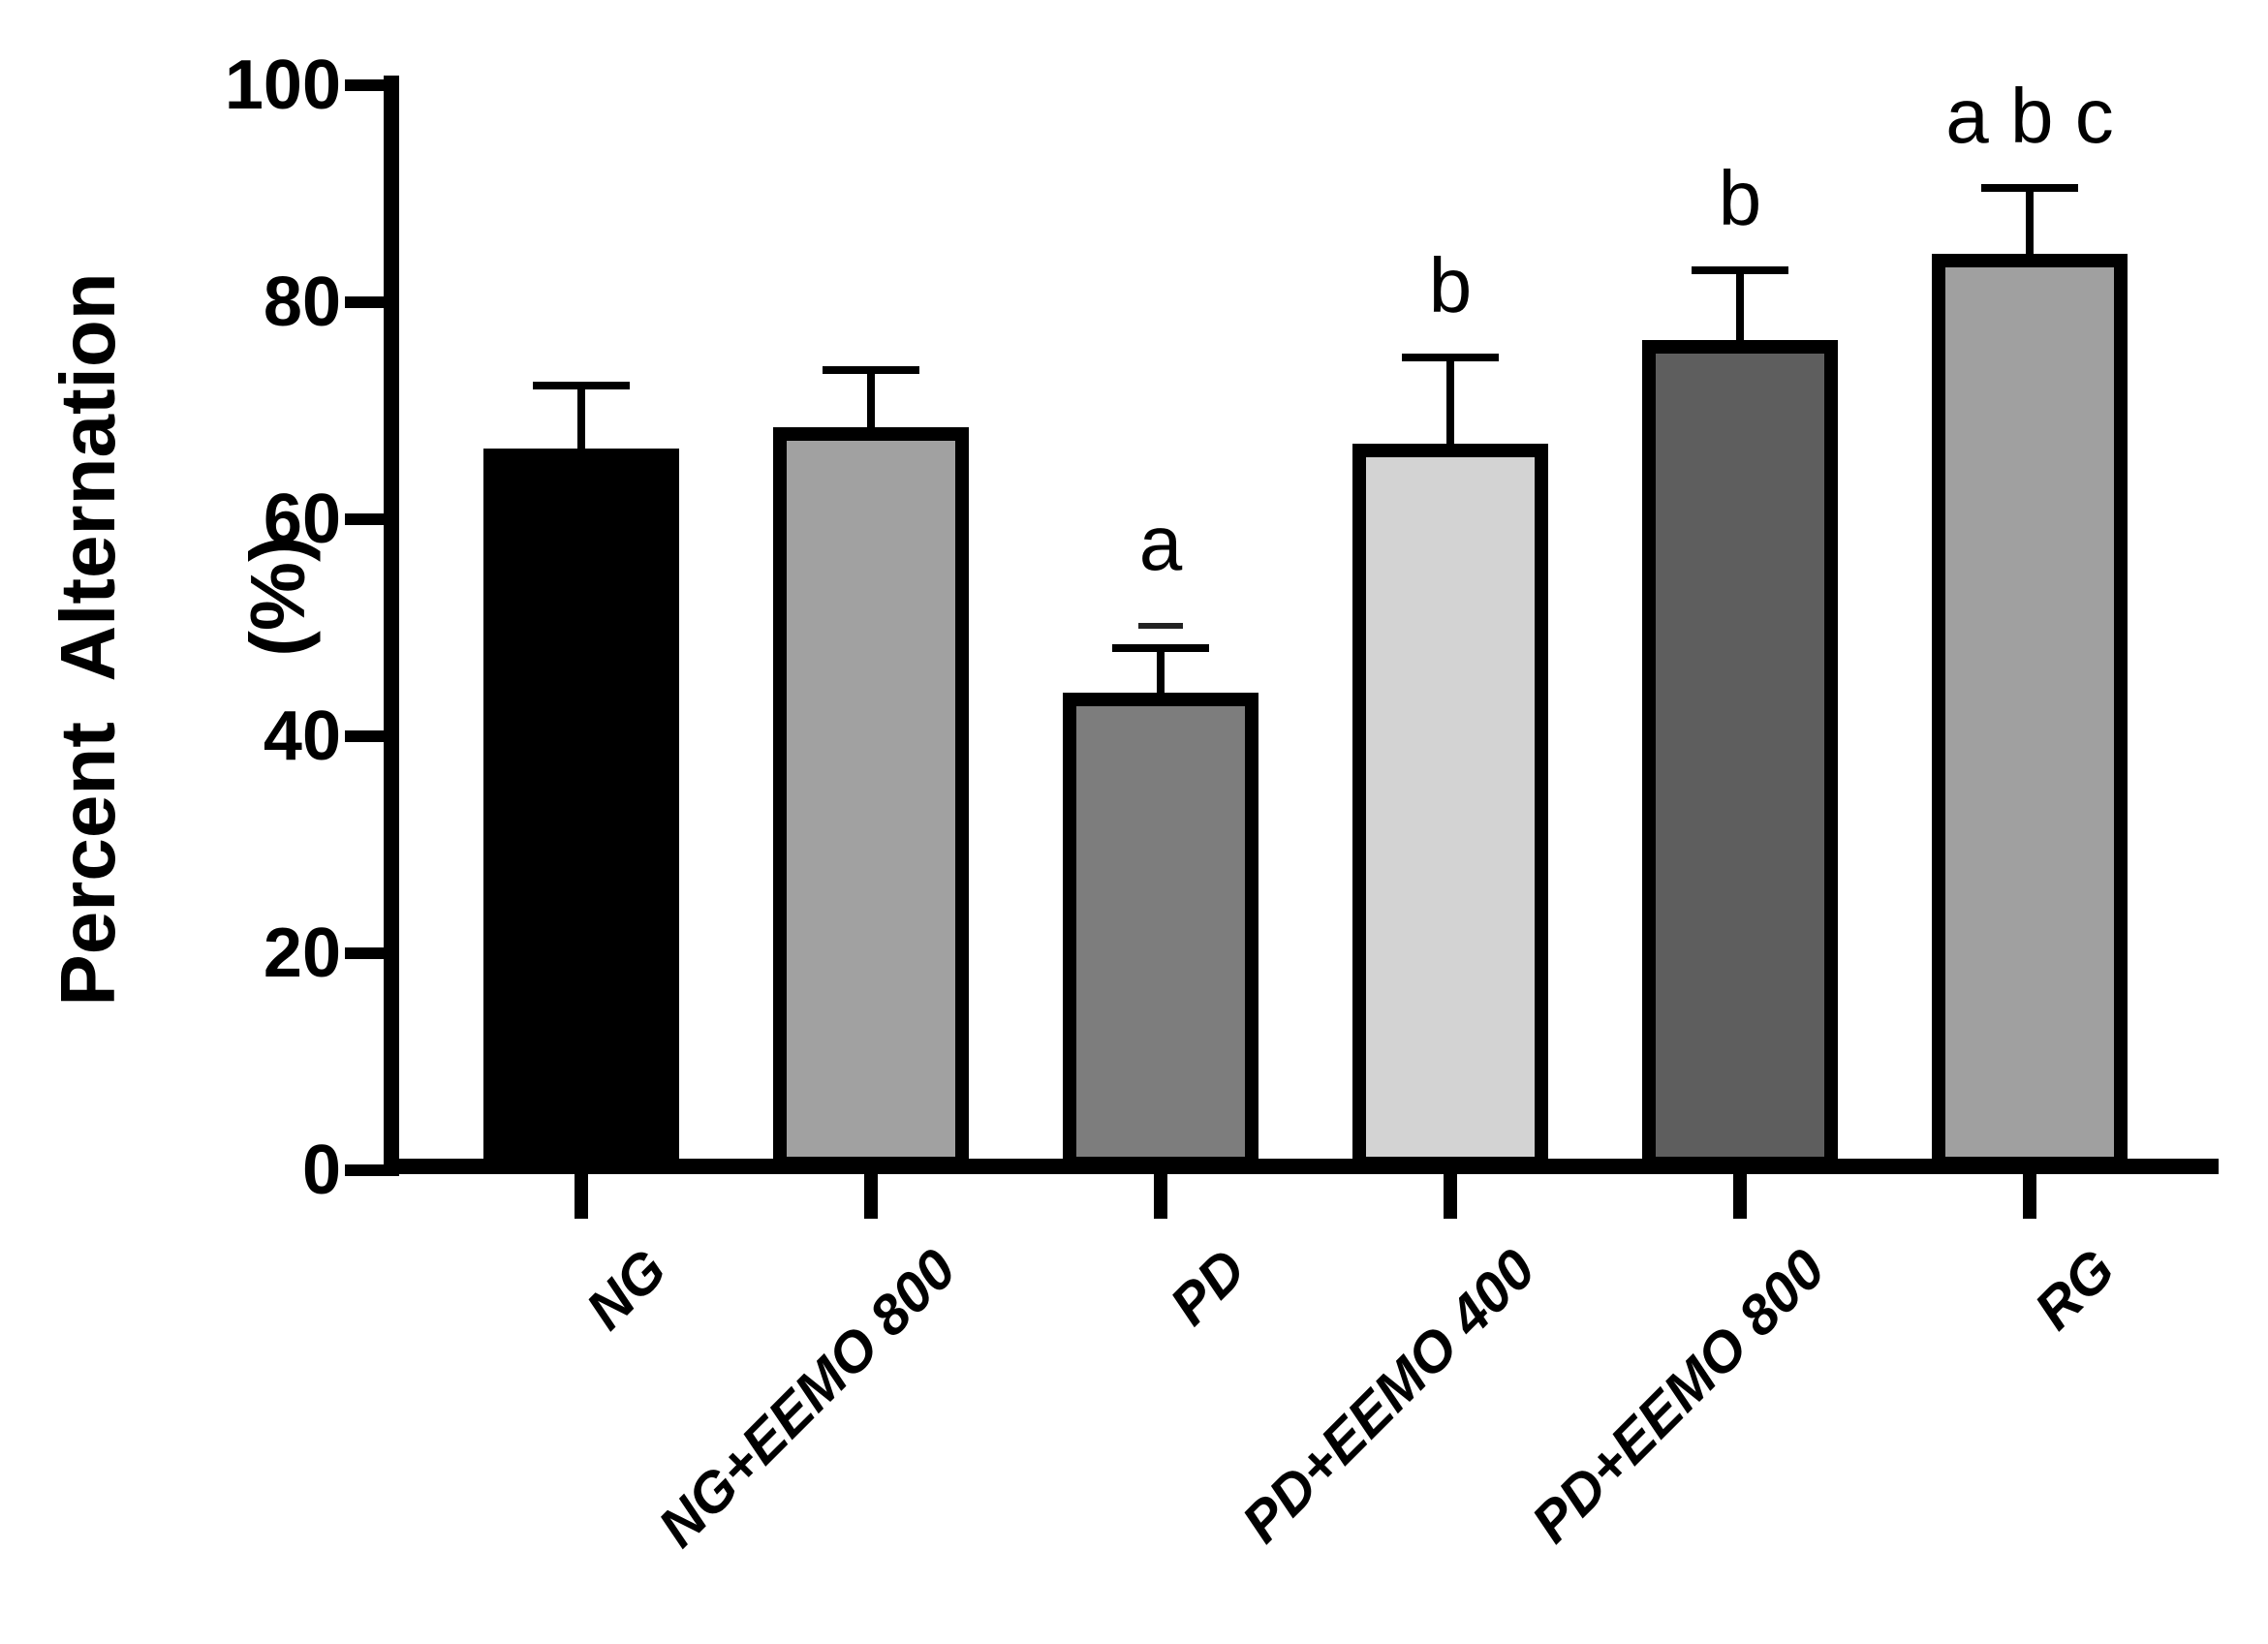 This screenshot has height=1644, width=2268. Describe the element at coordinates (2029, 116) in the screenshot. I see `significance-label: a b c` at that location.